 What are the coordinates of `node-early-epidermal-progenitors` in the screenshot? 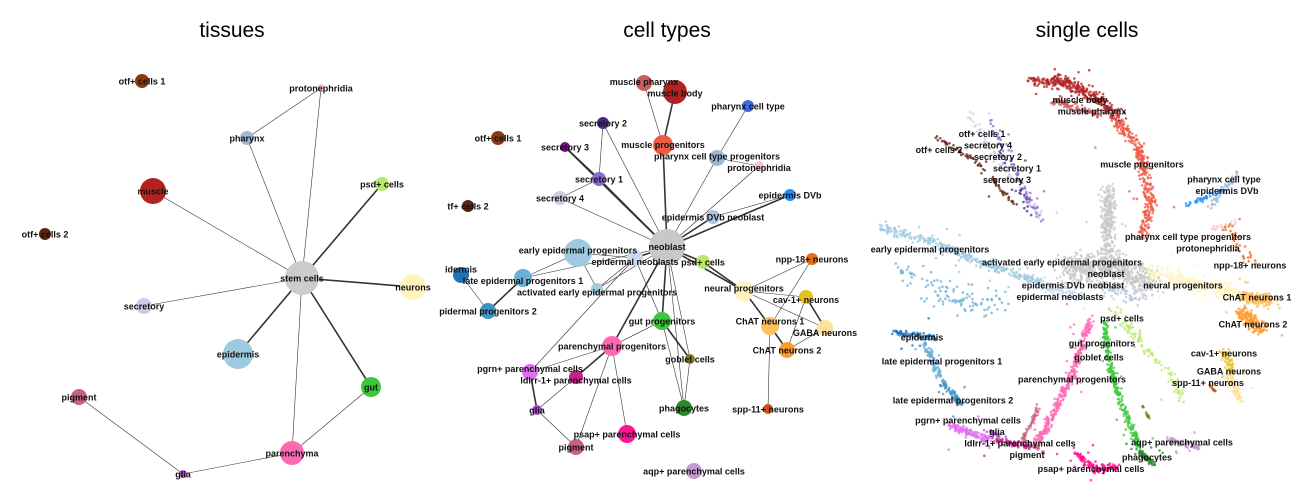 It's located at (578, 253).